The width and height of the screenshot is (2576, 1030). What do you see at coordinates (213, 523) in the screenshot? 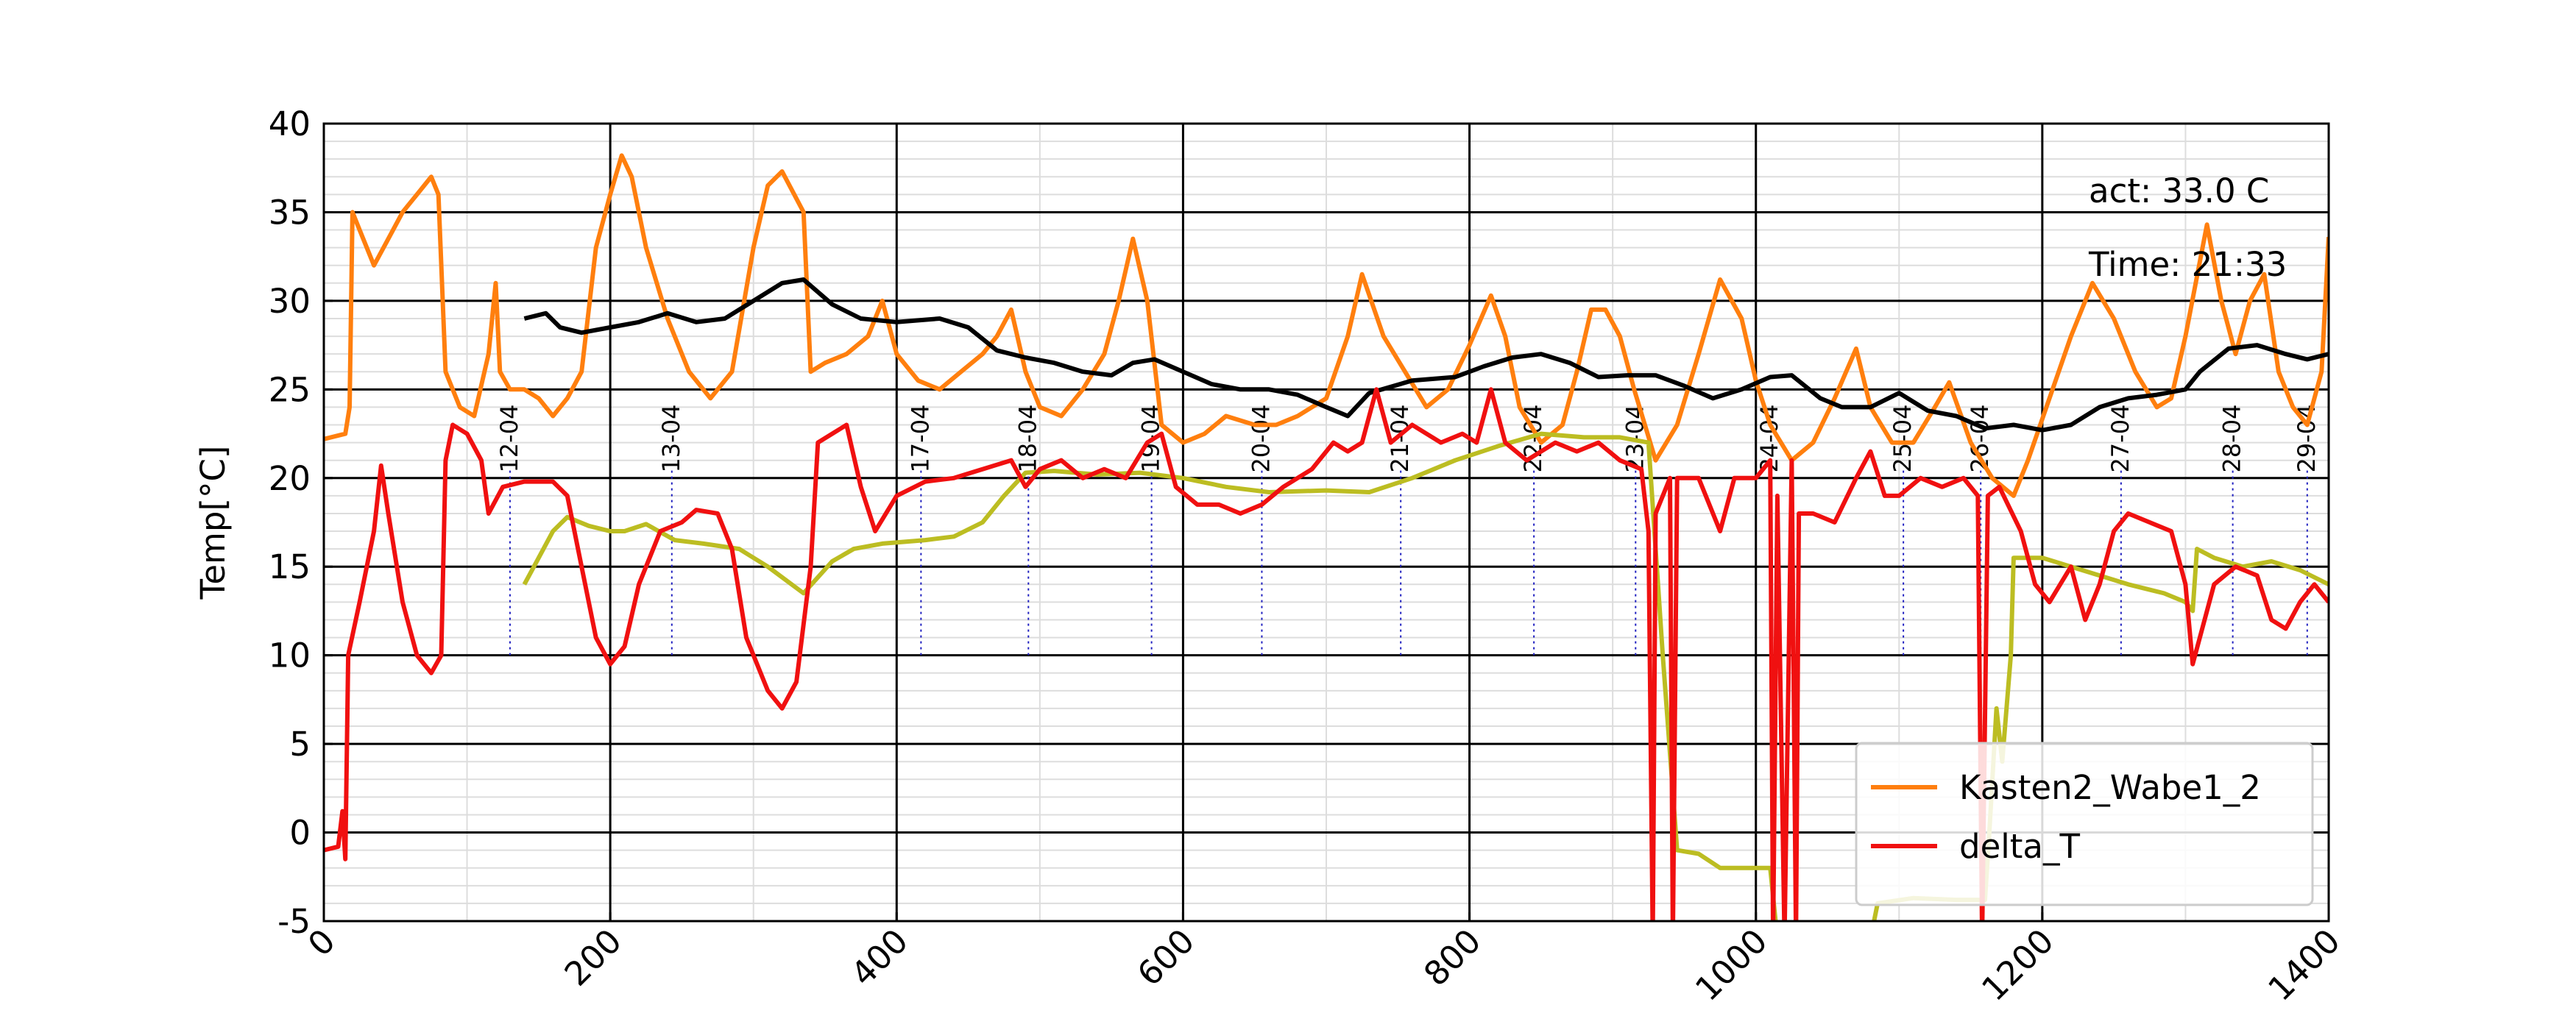
I see `y-axis-label: Temp[°C]` at bounding box center [213, 523].